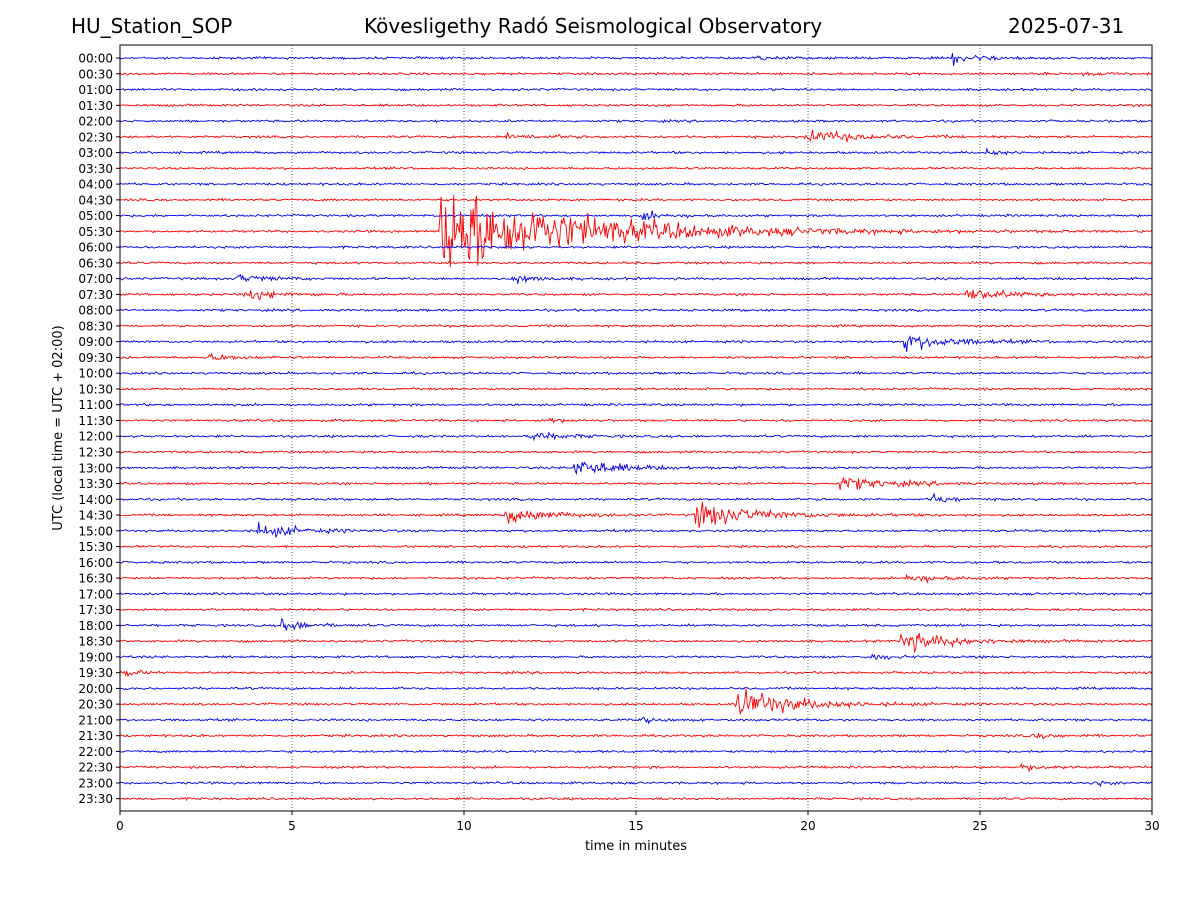  Describe the element at coordinates (95, 389) in the screenshot. I see `y-tick-label: 10:30` at that location.